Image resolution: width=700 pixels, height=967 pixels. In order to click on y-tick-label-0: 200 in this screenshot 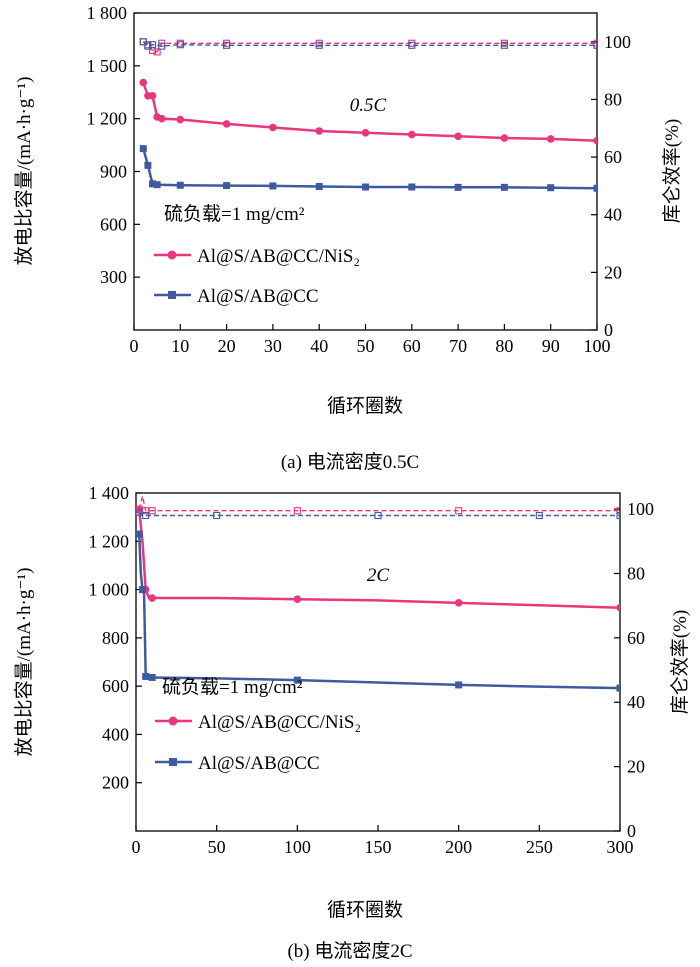, I will do `click(115, 783)`.